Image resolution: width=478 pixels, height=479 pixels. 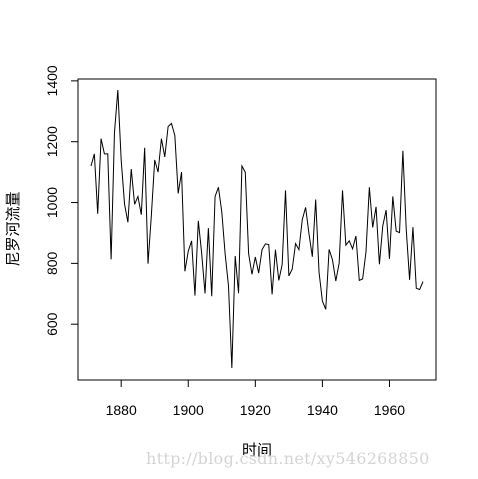 What do you see at coordinates (52, 202) in the screenshot?
I see `y-tick-label: 1000` at bounding box center [52, 202].